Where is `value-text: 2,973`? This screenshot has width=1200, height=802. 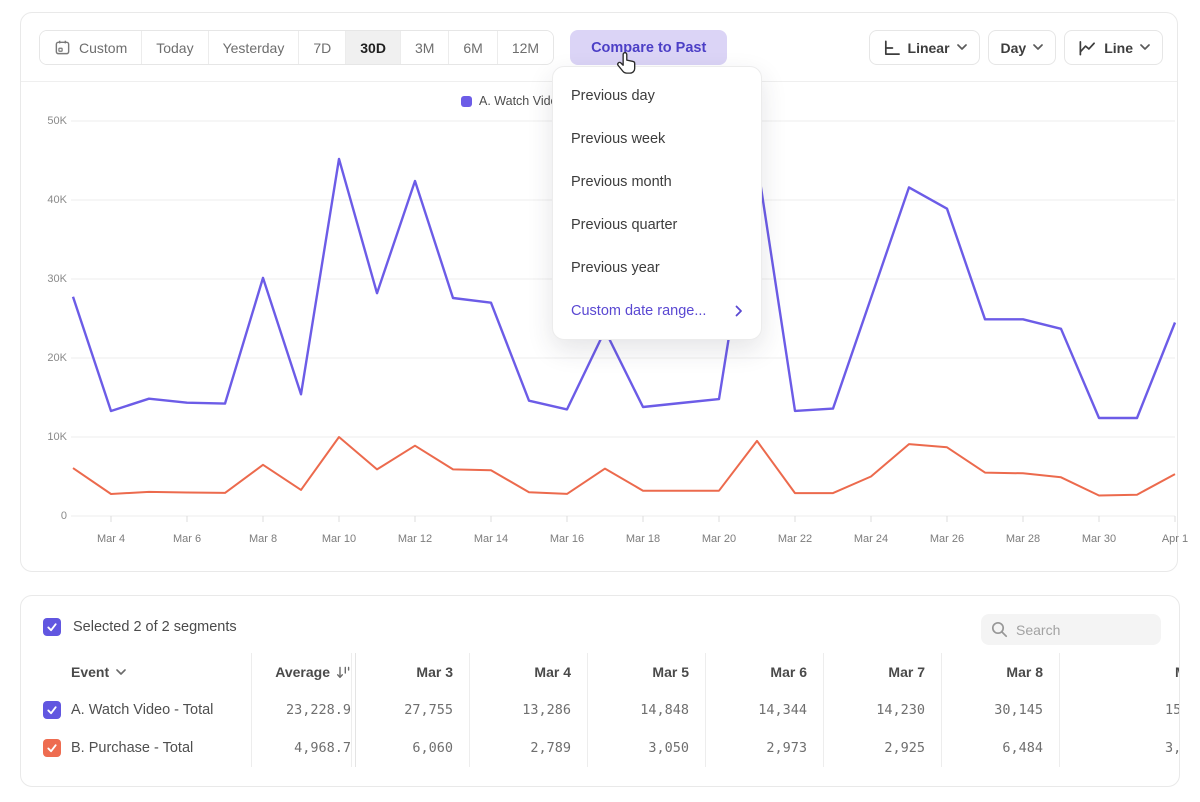
value-text: 2,973 is located at coordinates (786, 748).